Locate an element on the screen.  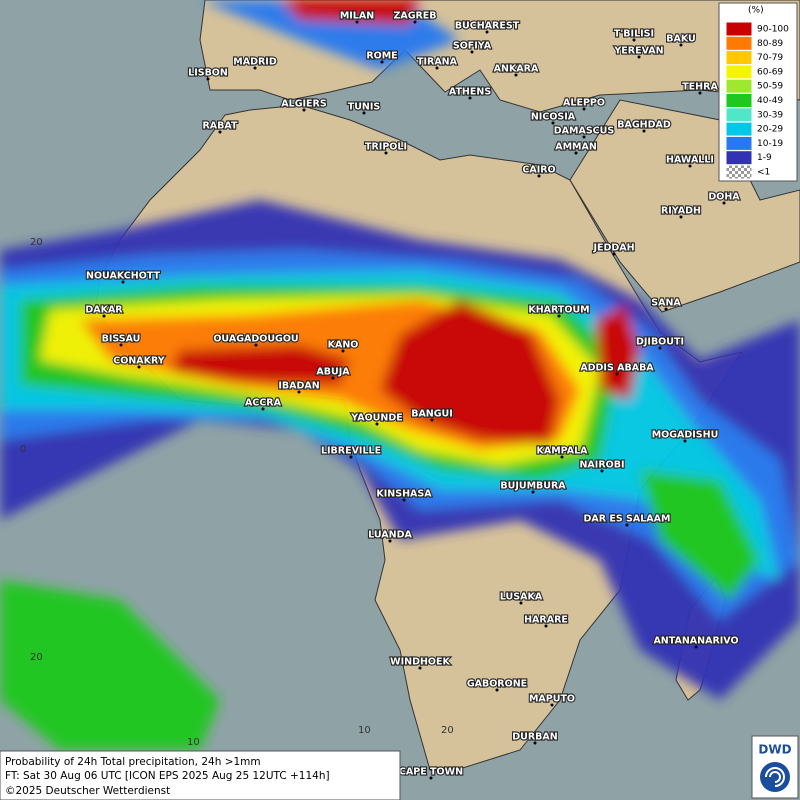
legend-label: 30-39 is located at coordinates (770, 115).